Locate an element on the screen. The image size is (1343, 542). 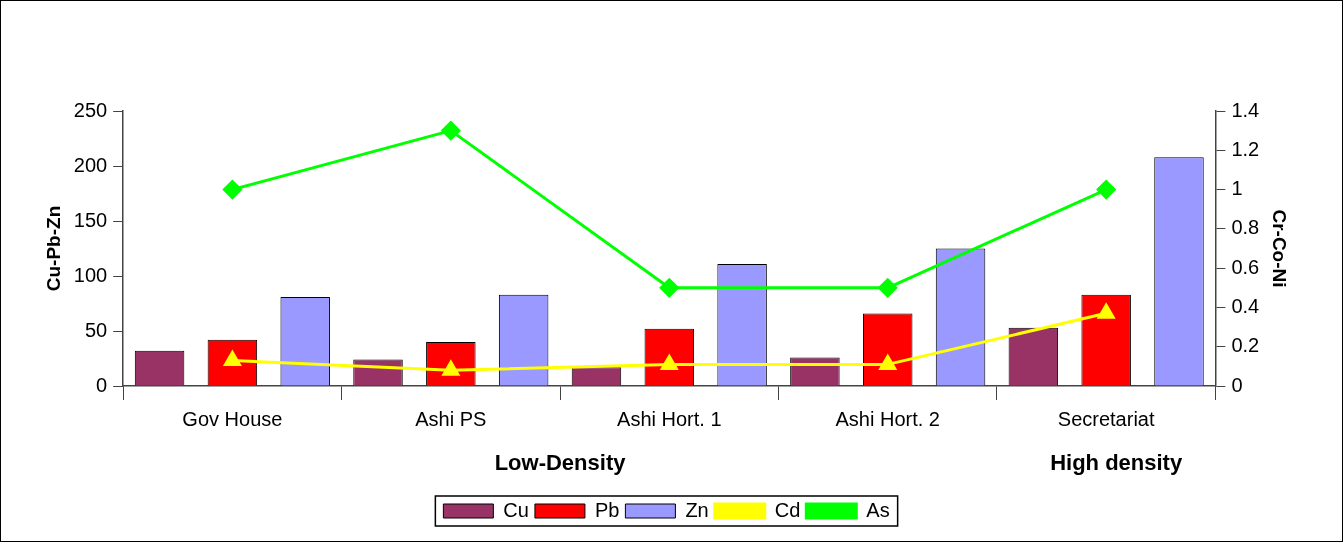
y2-tick-label: 0.6 is located at coordinates (1245, 266).